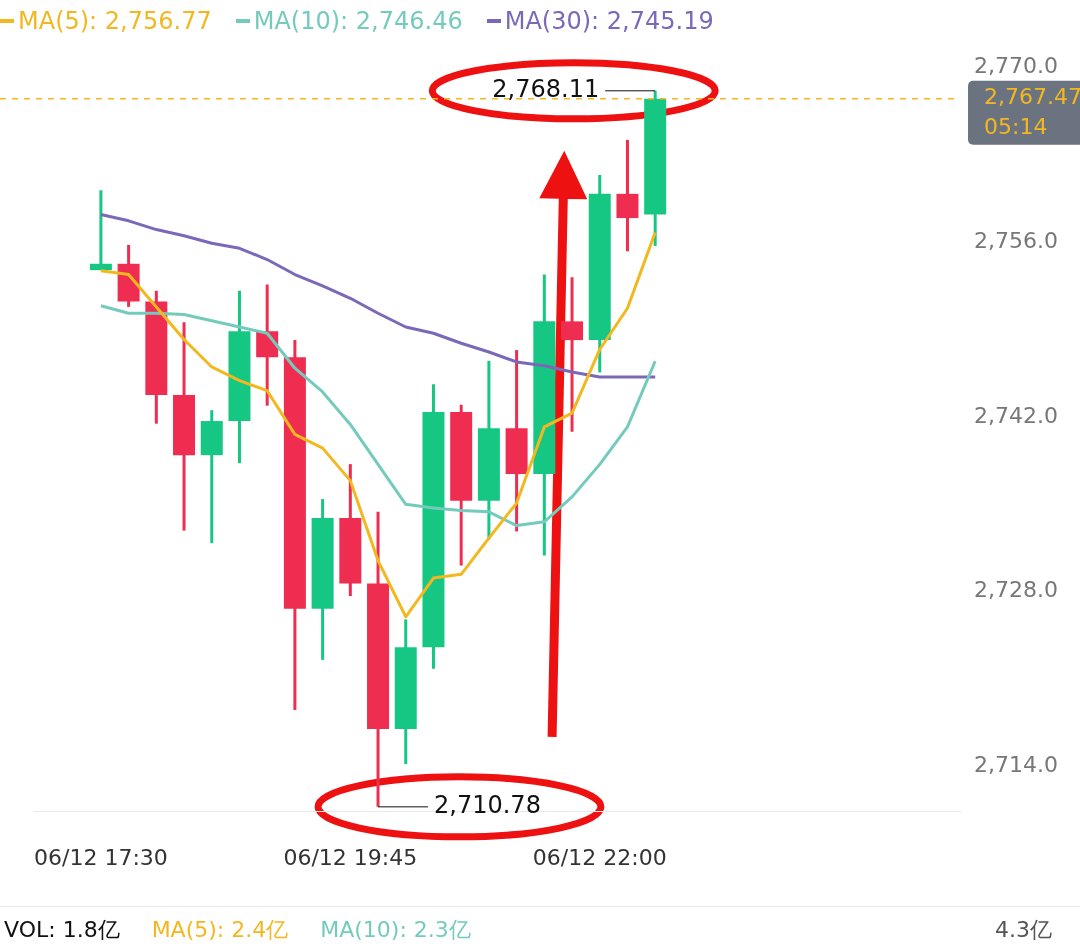  Describe the element at coordinates (1023, 930) in the screenshot. I see `text: 4.3亿` at that location.